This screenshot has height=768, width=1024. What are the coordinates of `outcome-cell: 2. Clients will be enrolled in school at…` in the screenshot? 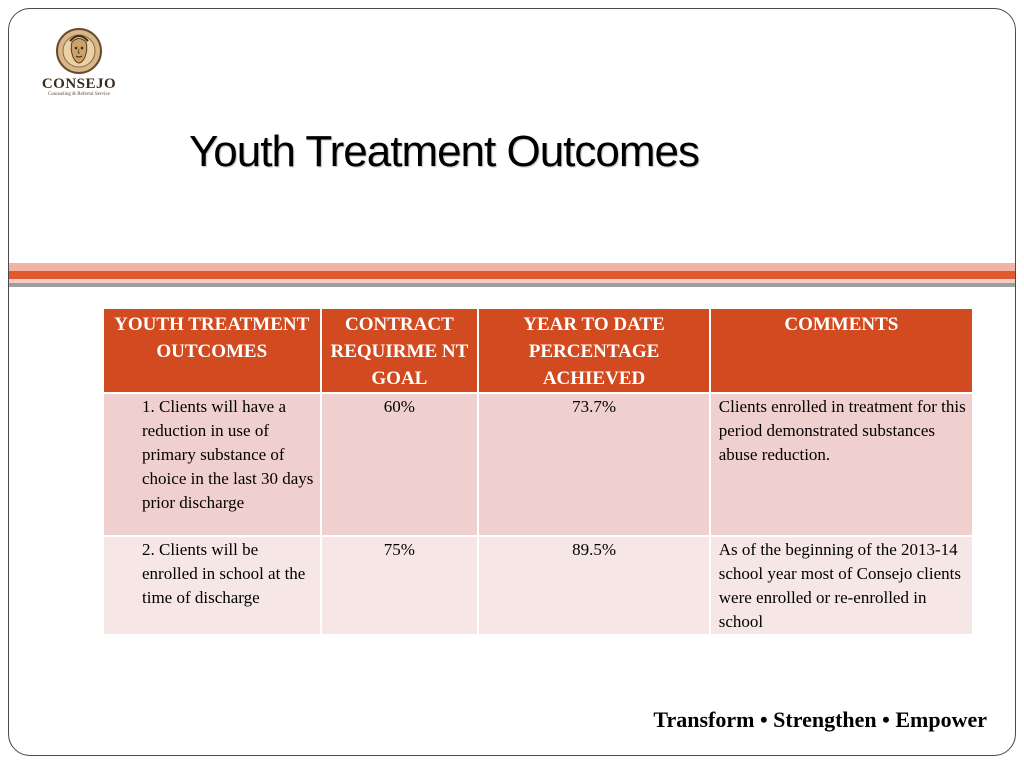 It's located at (212, 585).